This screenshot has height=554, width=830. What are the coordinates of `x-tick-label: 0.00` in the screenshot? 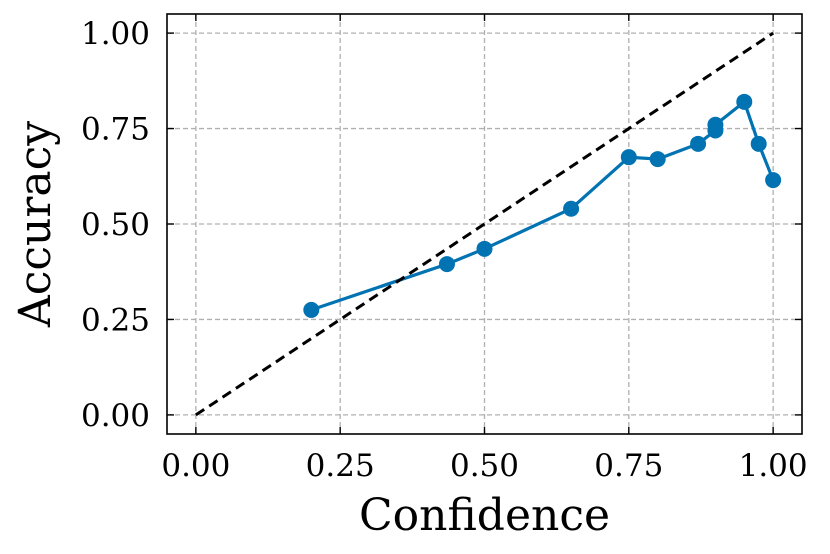 It's located at (195, 466).